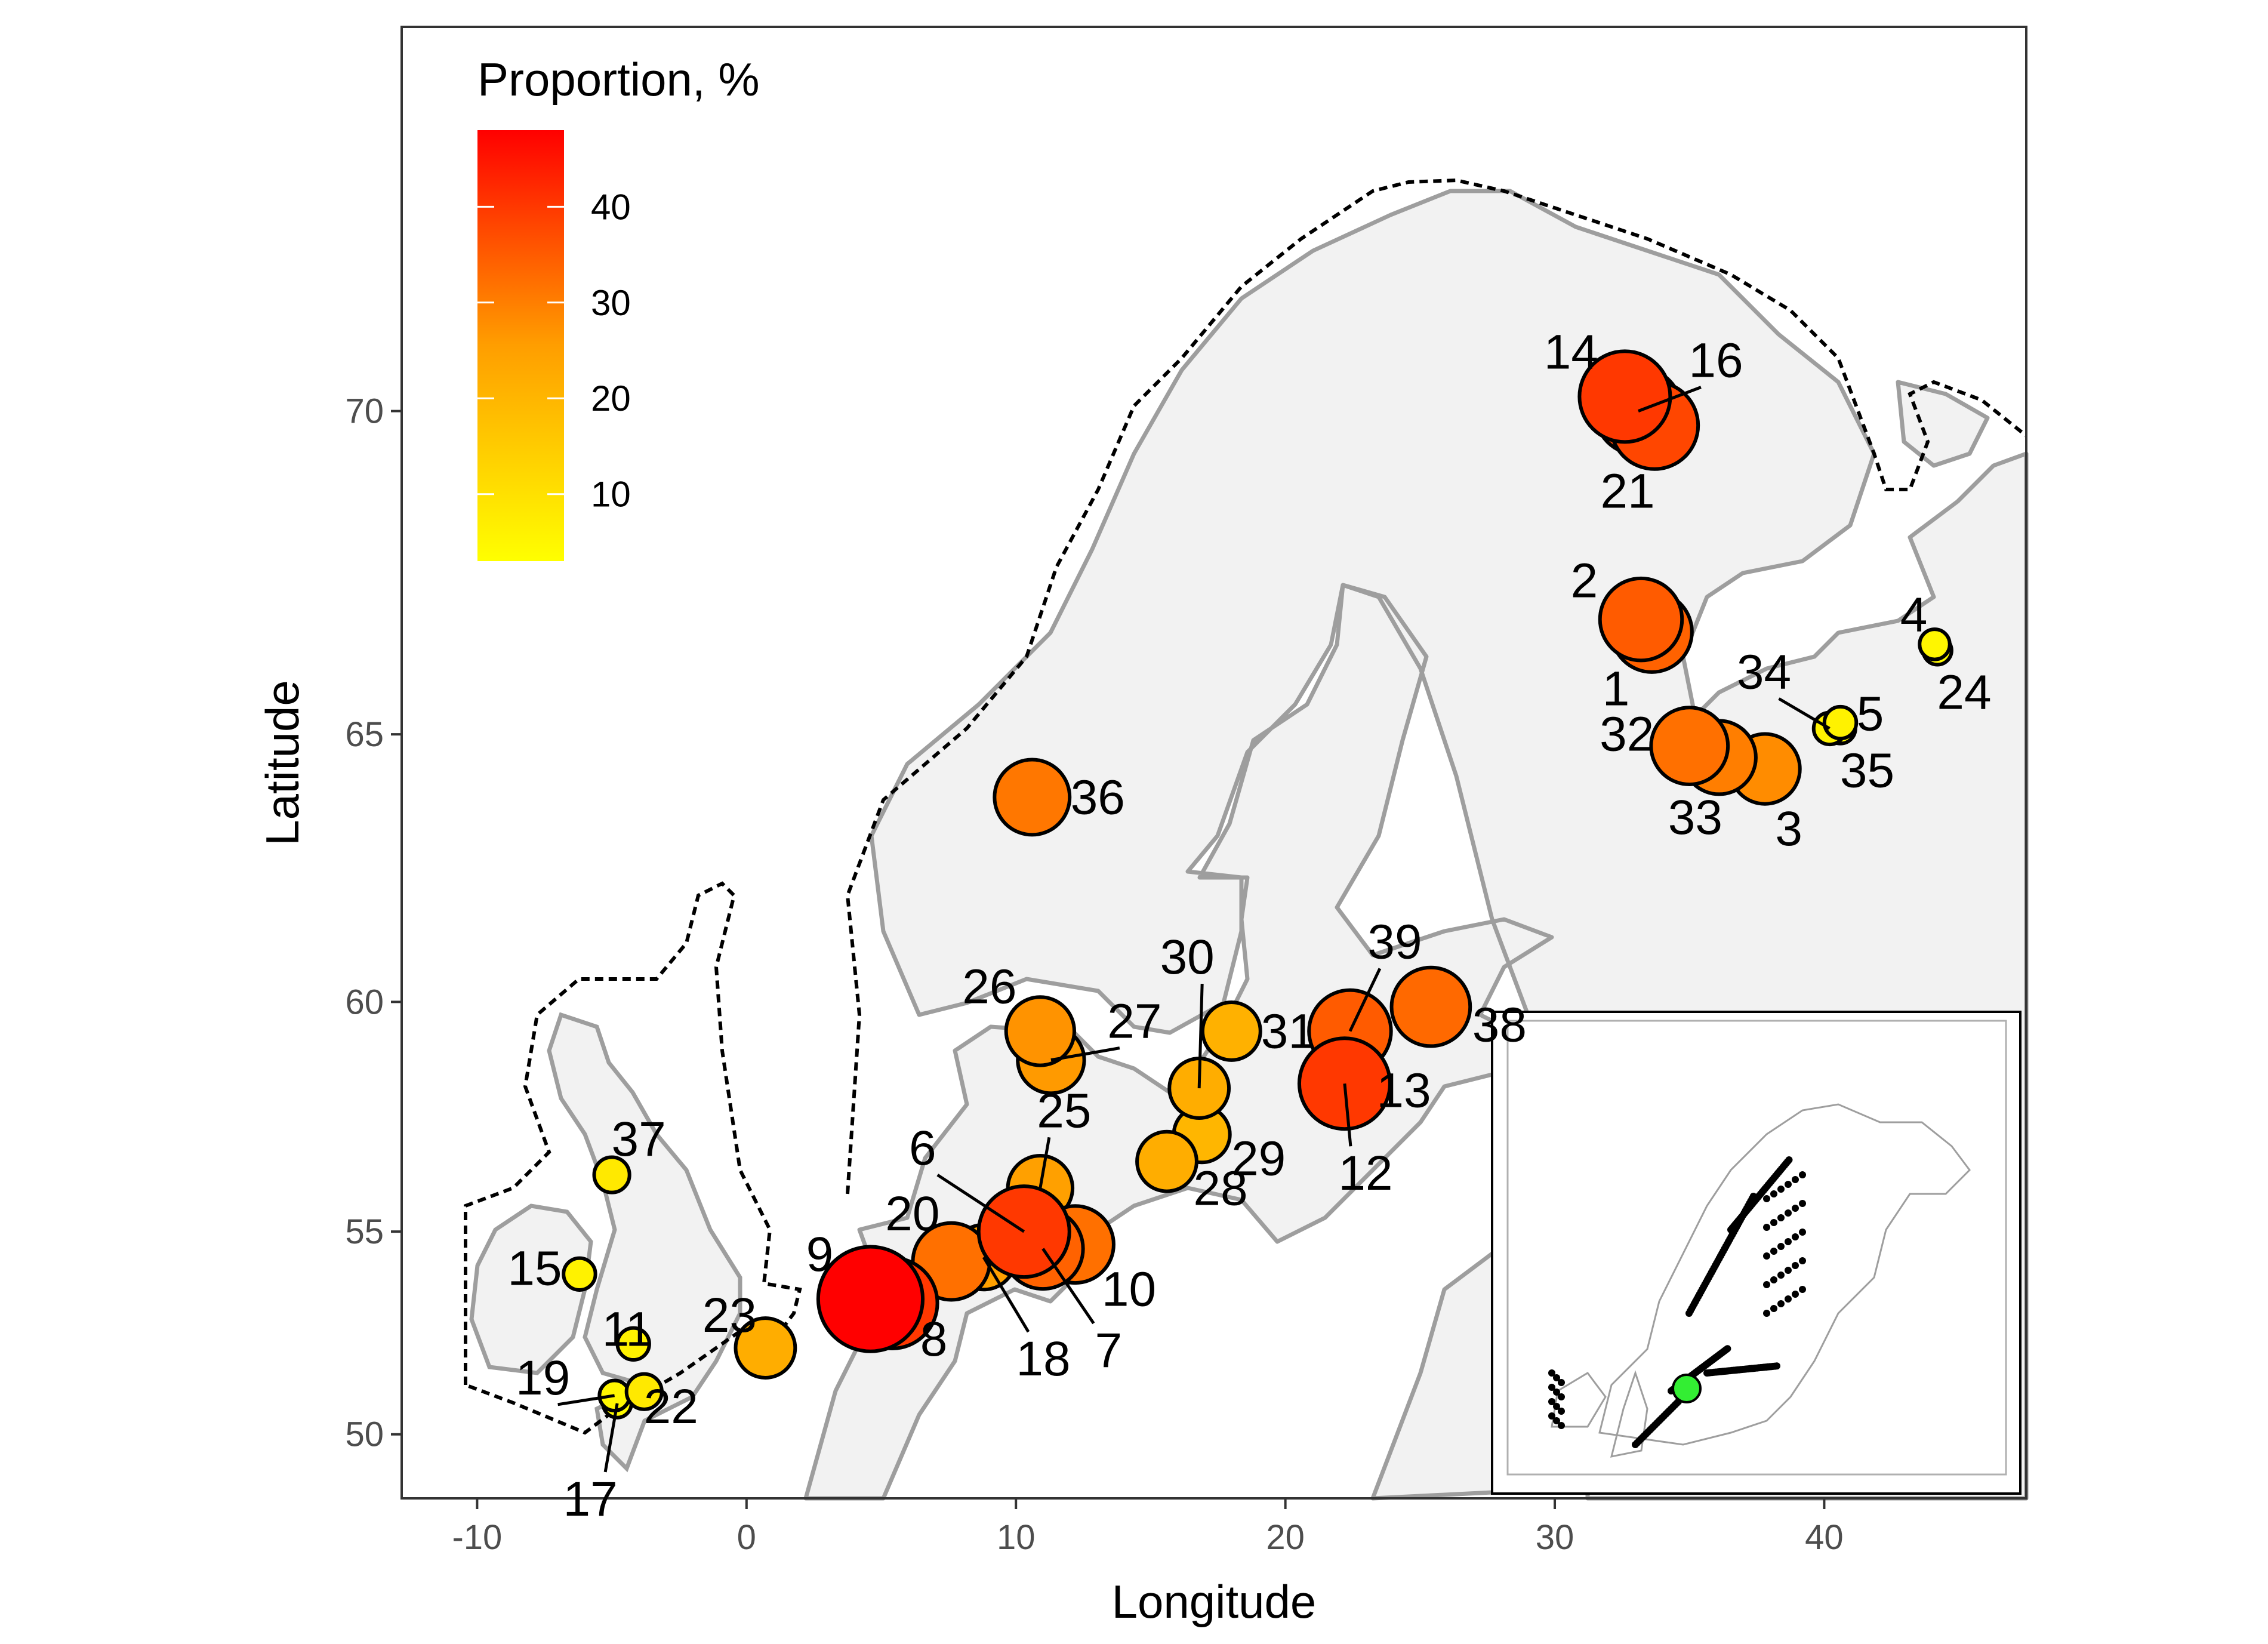 Image resolution: width=2268 pixels, height=1644 pixels. What do you see at coordinates (364, 1002) in the screenshot?
I see `y-tick-label: 60` at bounding box center [364, 1002].